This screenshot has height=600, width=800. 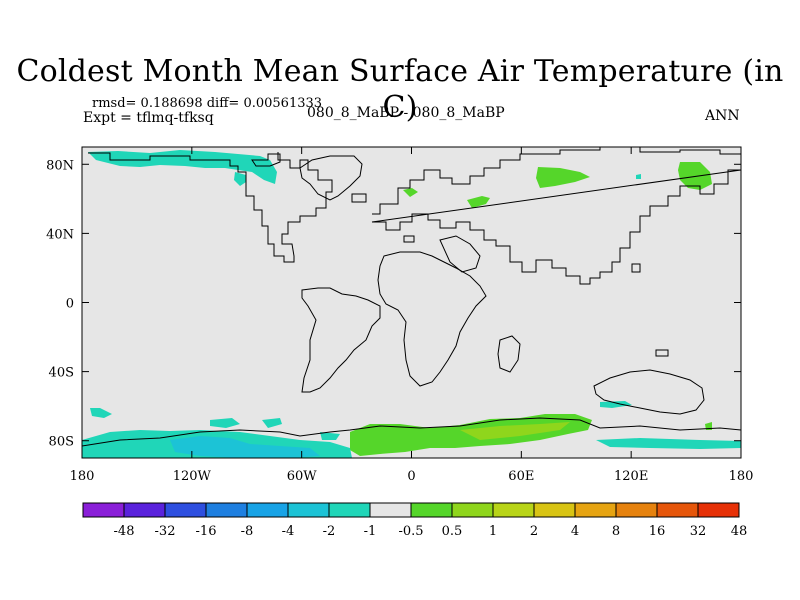 What do you see at coordinates (509, 354) in the screenshot?
I see `coastline-madagascar` at bounding box center [509, 354].